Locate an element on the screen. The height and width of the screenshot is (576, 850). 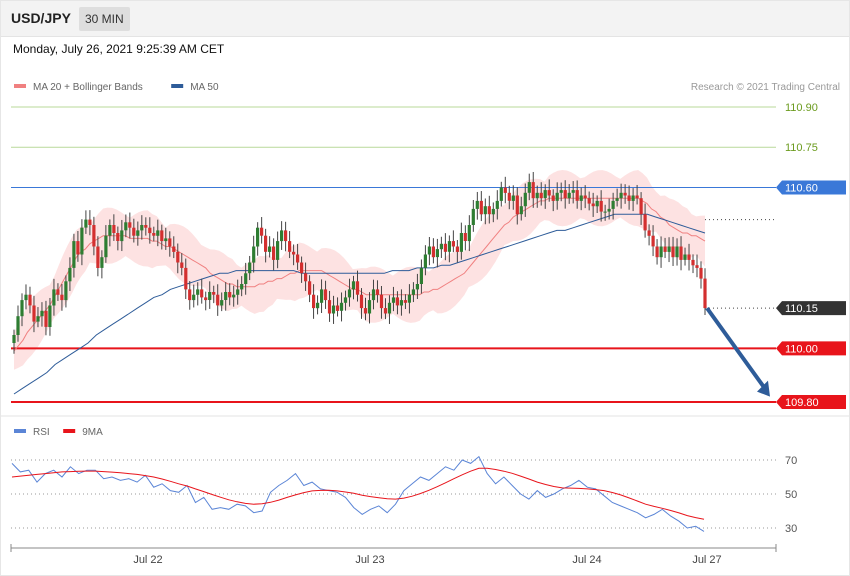
forecast-arrow-line is located at coordinates (736, 348).